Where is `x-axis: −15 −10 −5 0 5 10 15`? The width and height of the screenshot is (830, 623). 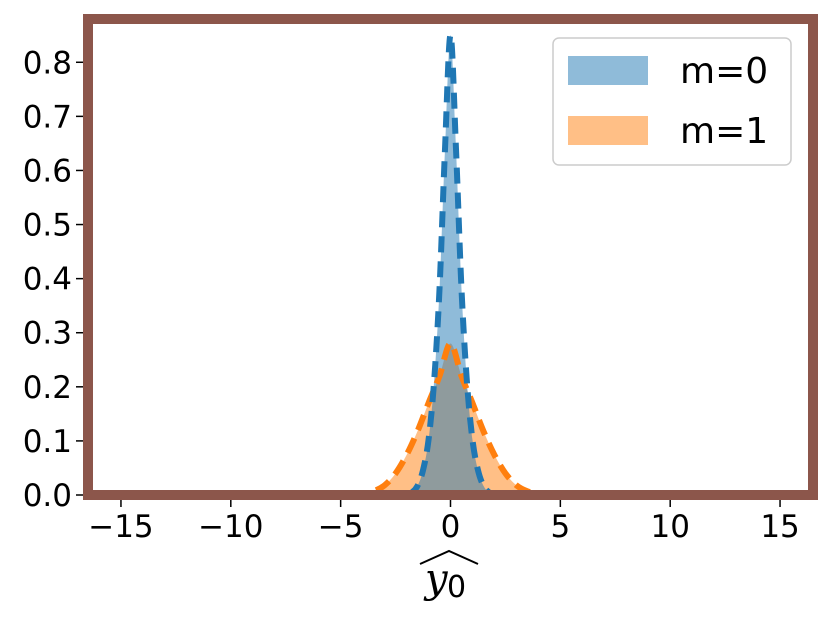 x-axis: −15 −10 −5 0 5 10 15 is located at coordinates (444, 522).